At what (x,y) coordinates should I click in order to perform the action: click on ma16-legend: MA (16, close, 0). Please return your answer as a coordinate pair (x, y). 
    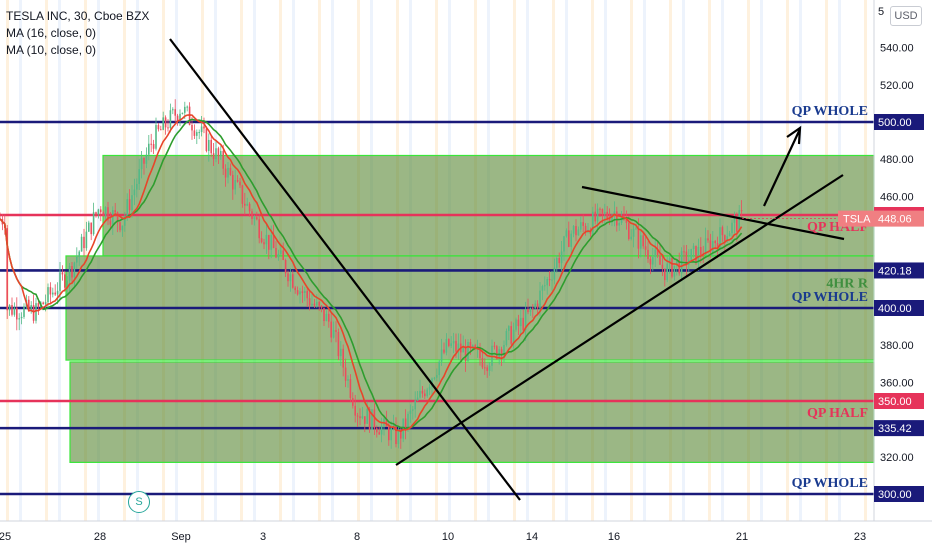
    Looking at the image, I should click on (51, 33).